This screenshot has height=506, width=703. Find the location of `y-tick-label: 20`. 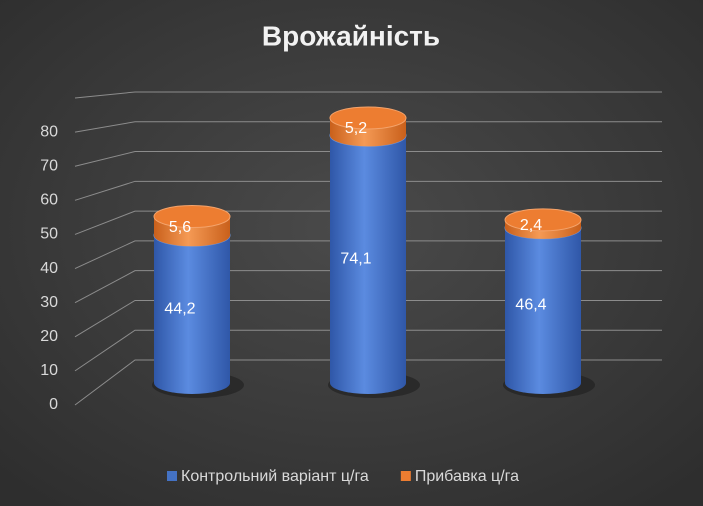

y-tick-label: 20 is located at coordinates (49, 336).